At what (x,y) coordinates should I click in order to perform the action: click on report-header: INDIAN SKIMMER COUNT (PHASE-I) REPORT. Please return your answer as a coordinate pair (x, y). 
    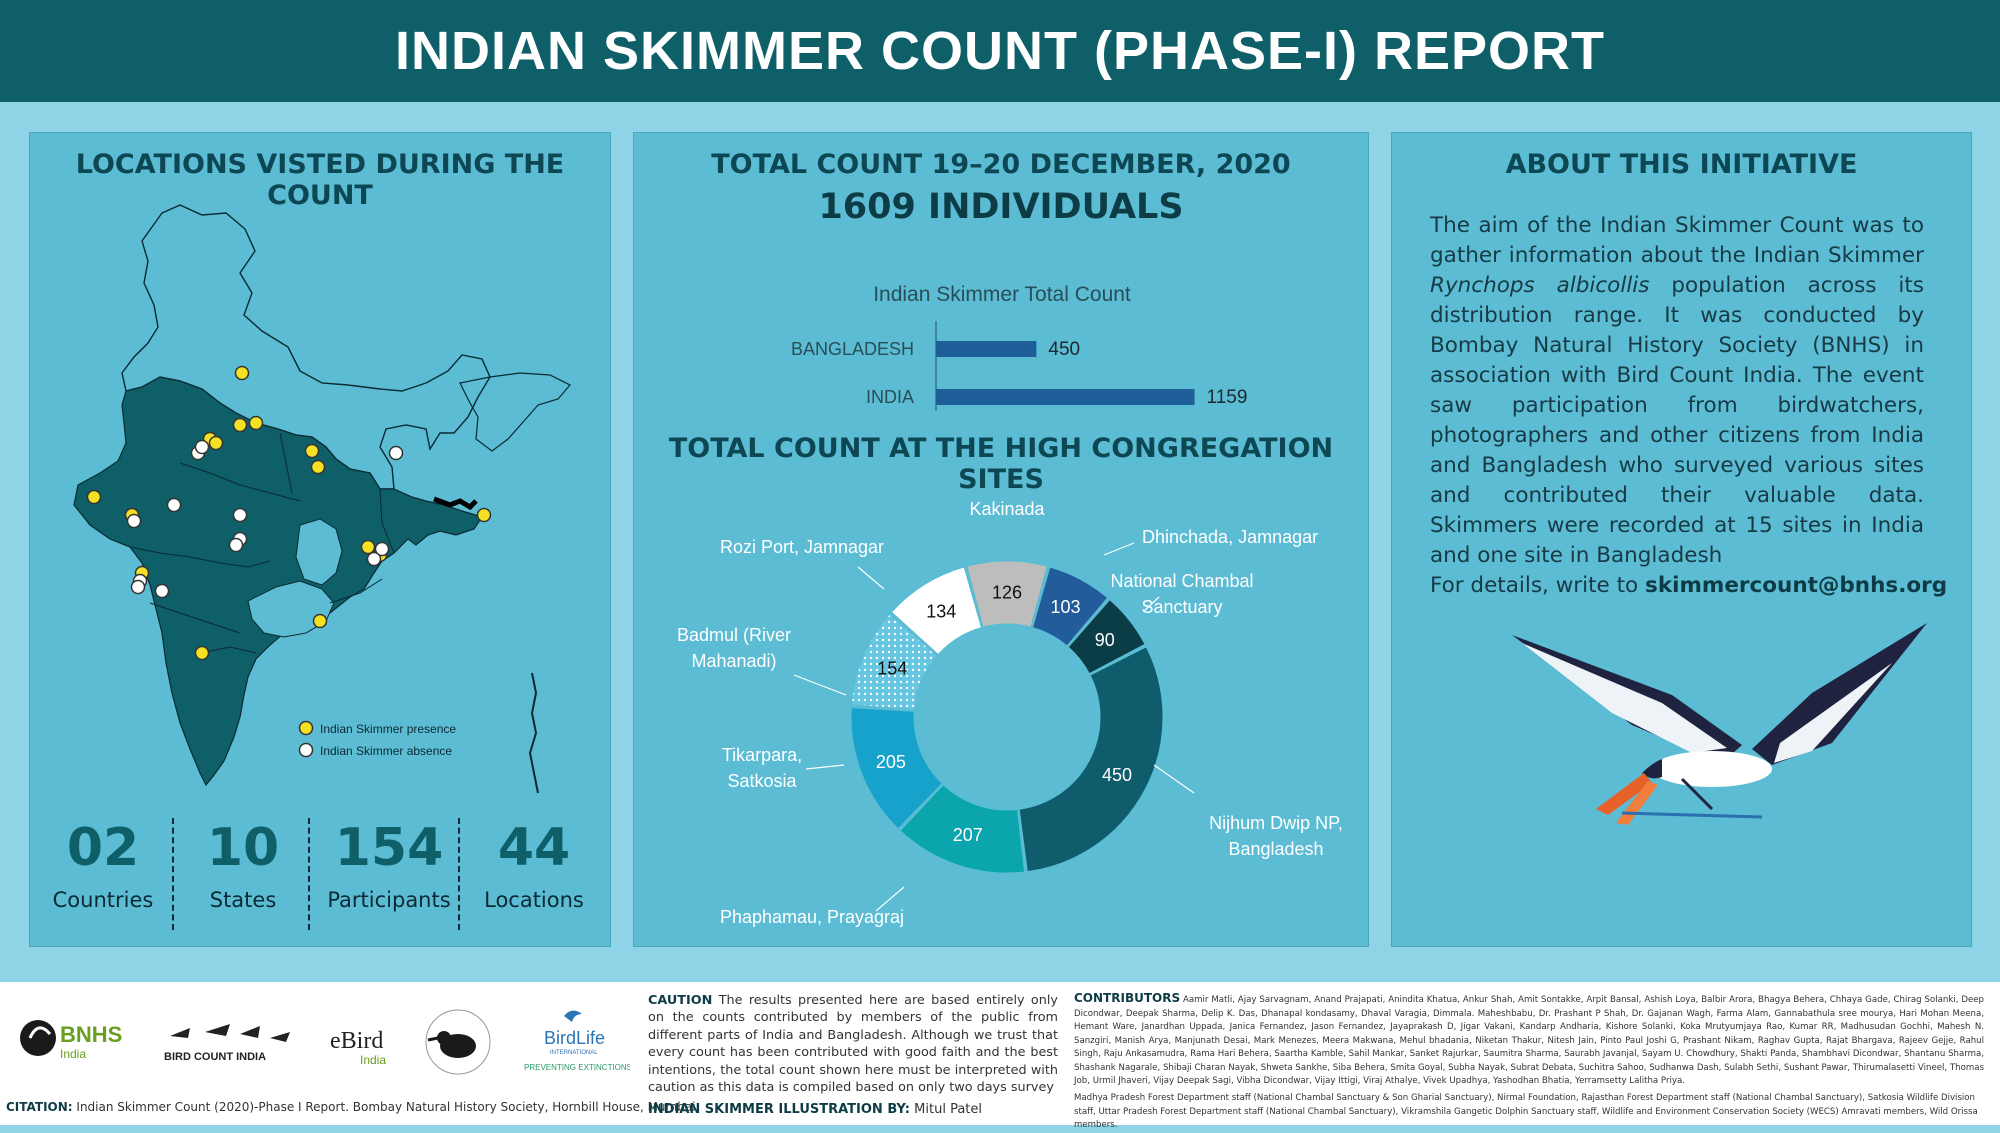
    Looking at the image, I should click on (1000, 51).